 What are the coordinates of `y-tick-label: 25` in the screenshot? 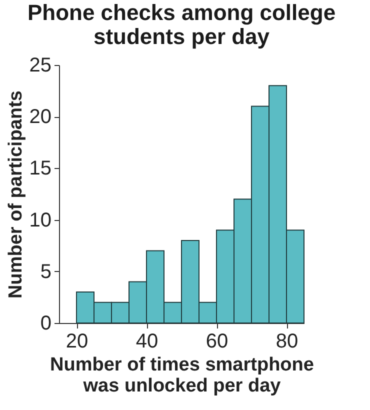 It's located at (40, 65).